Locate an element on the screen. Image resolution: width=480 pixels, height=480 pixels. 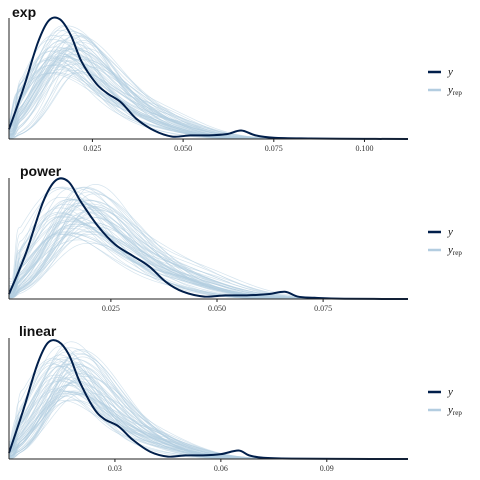
x-tick-label: 0.06 is located at coordinates (221, 468).